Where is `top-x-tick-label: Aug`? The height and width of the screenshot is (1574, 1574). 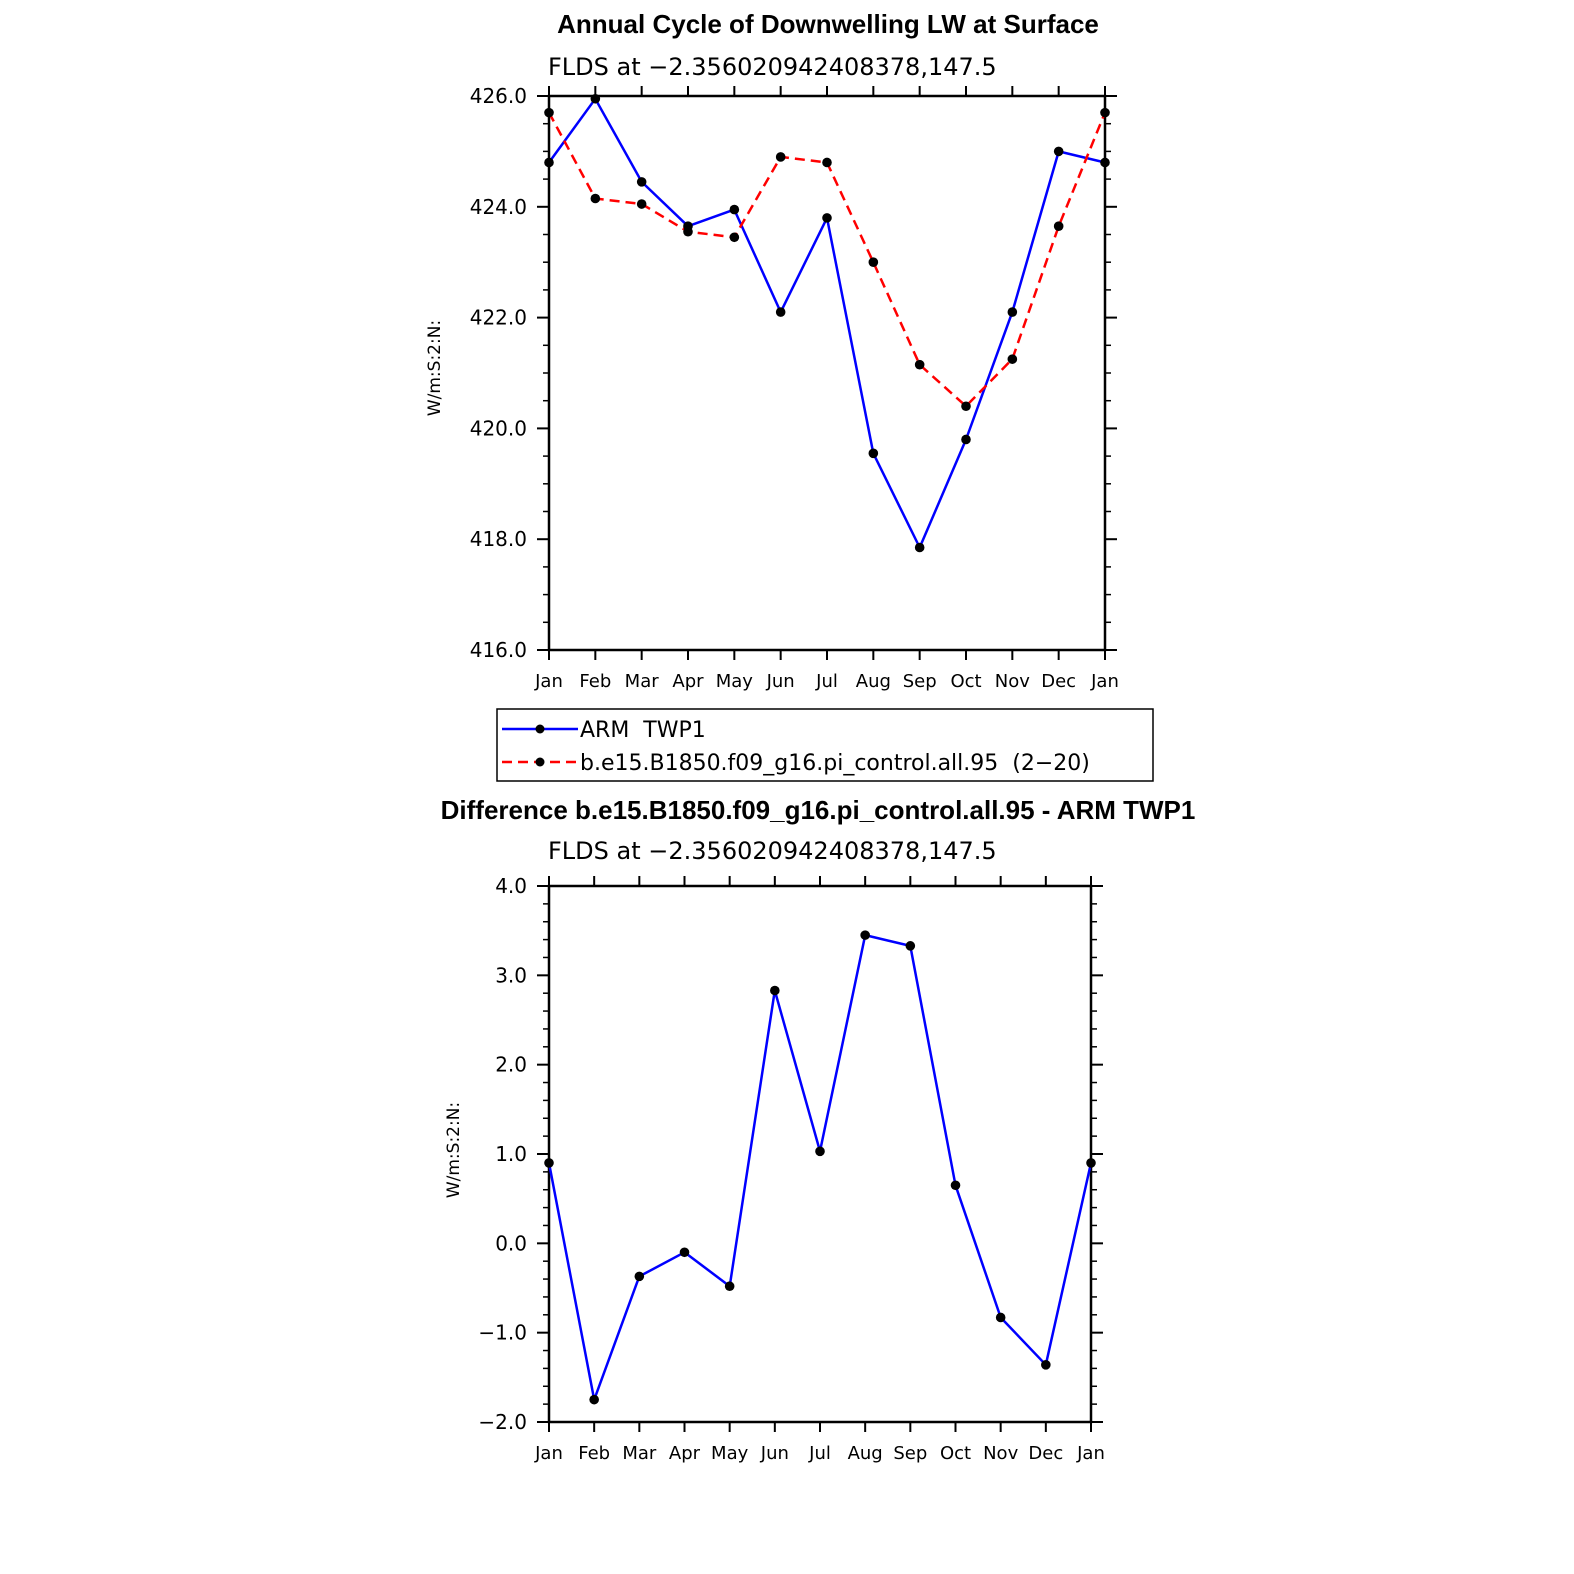
top-x-tick-label: Aug is located at coordinates (873, 681).